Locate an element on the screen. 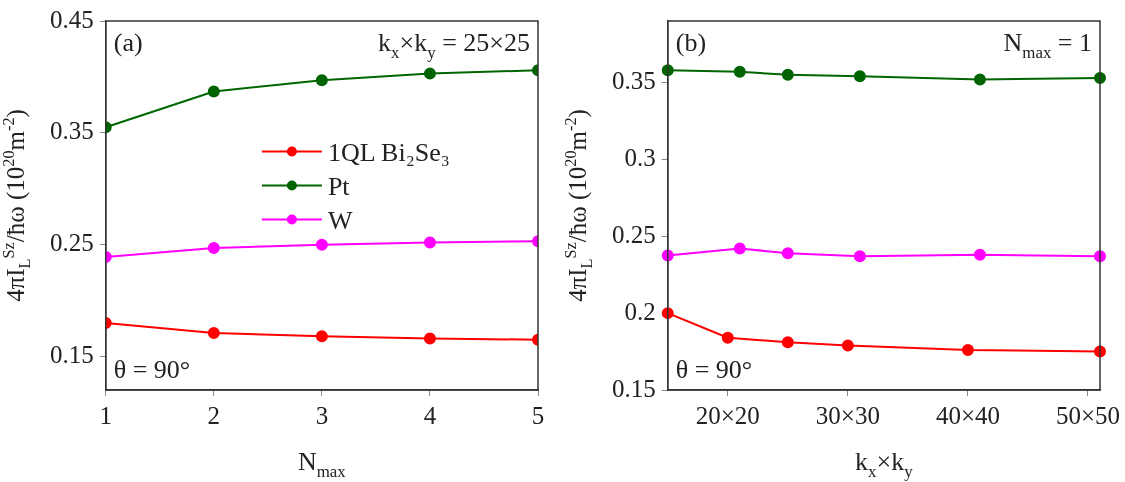 The height and width of the screenshot is (482, 1125). x-tick-label: 40×40 is located at coordinates (967, 415).